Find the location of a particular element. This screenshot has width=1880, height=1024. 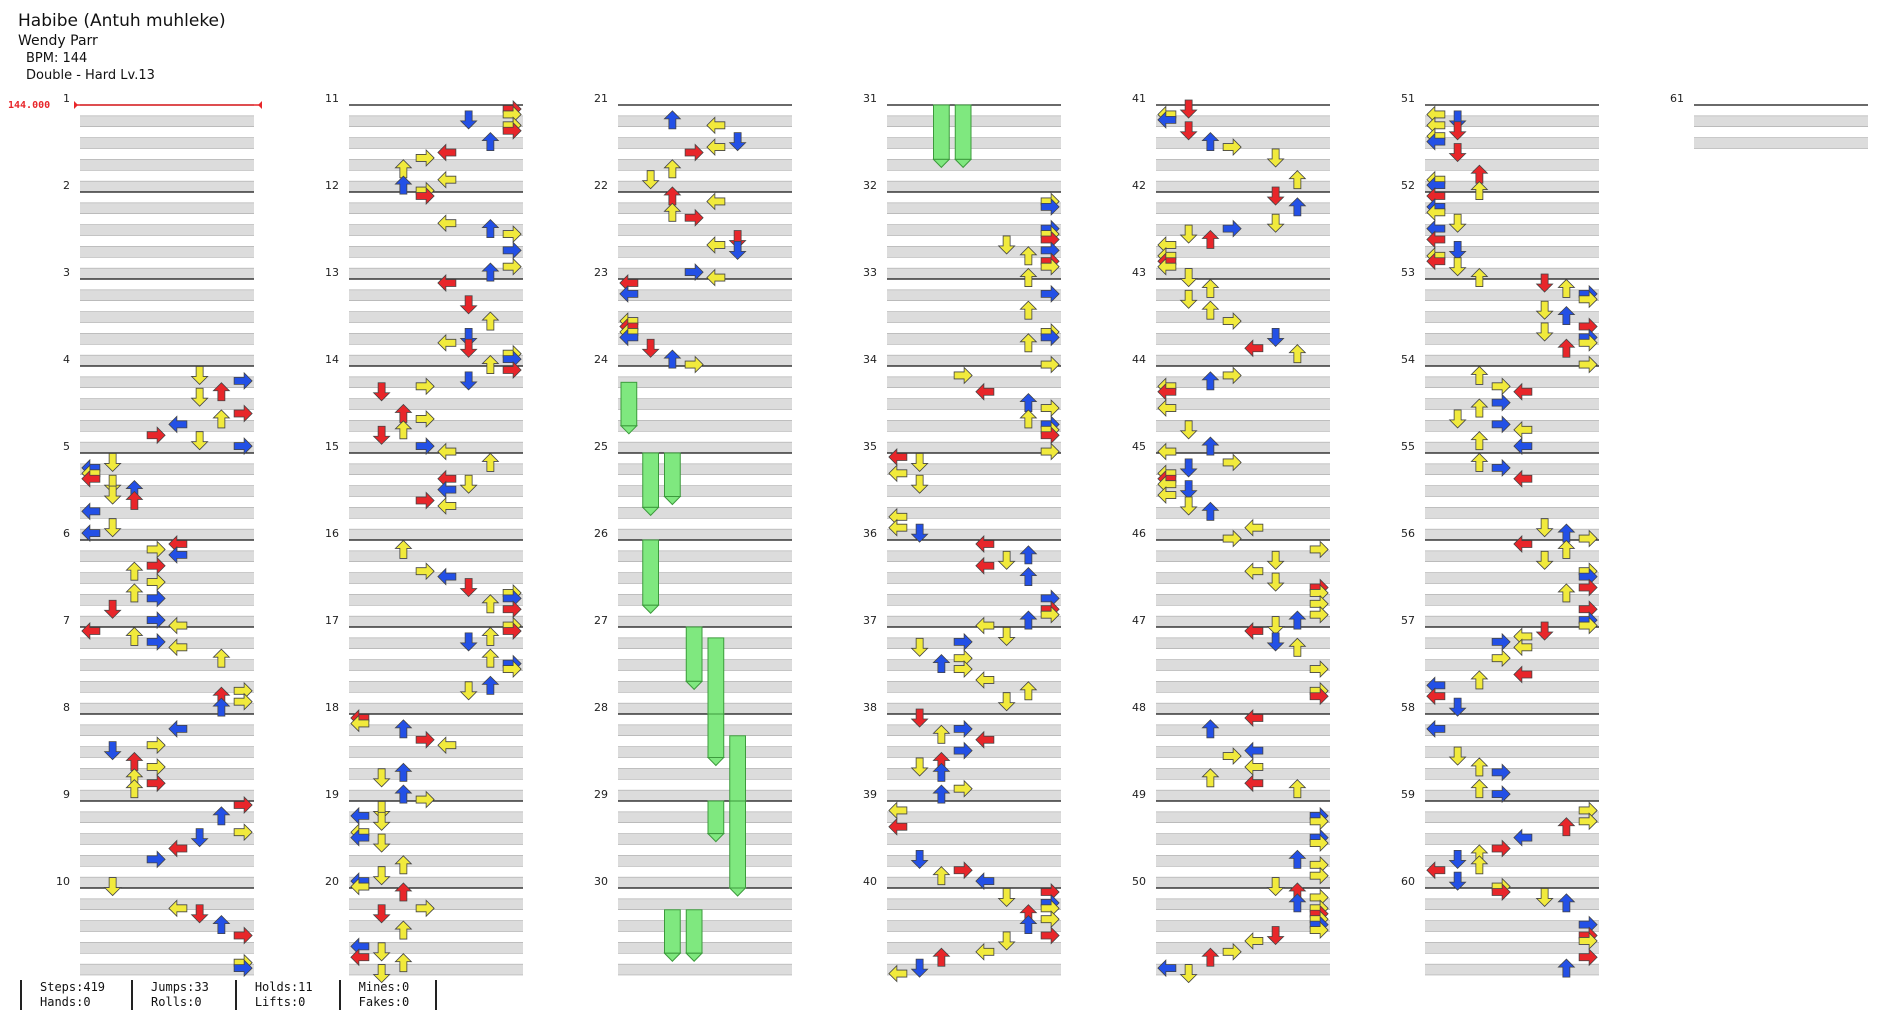

stats-group-mines: Mines:0 Fakes:0 is located at coordinates (388, 995).